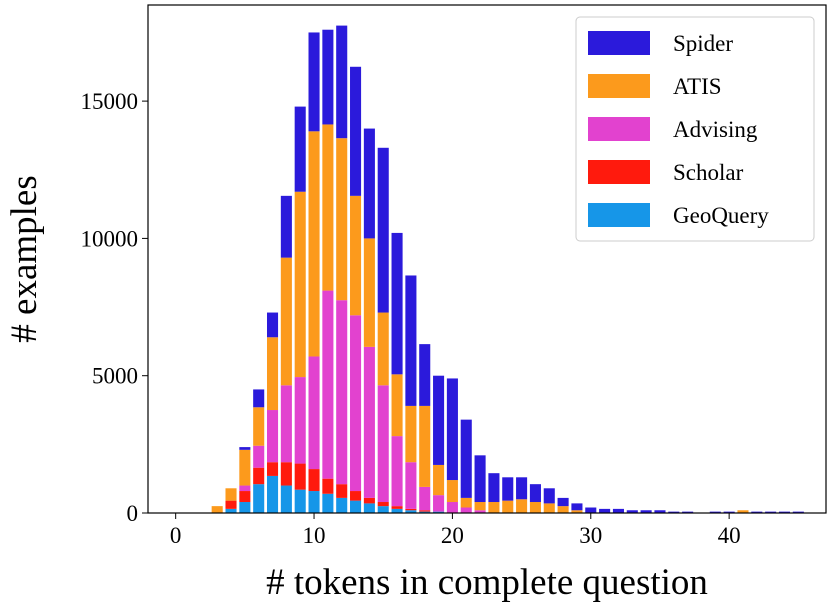  Describe the element at coordinates (466, 458) in the screenshot. I see `bar-spider-x21` at that location.